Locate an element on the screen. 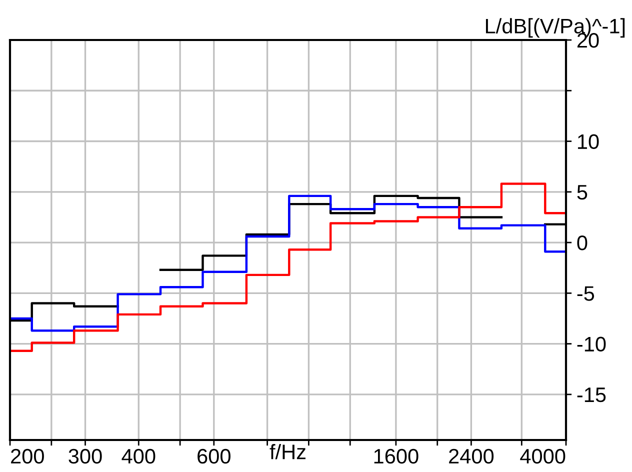  y-tick-label: 10 is located at coordinates (588, 142).